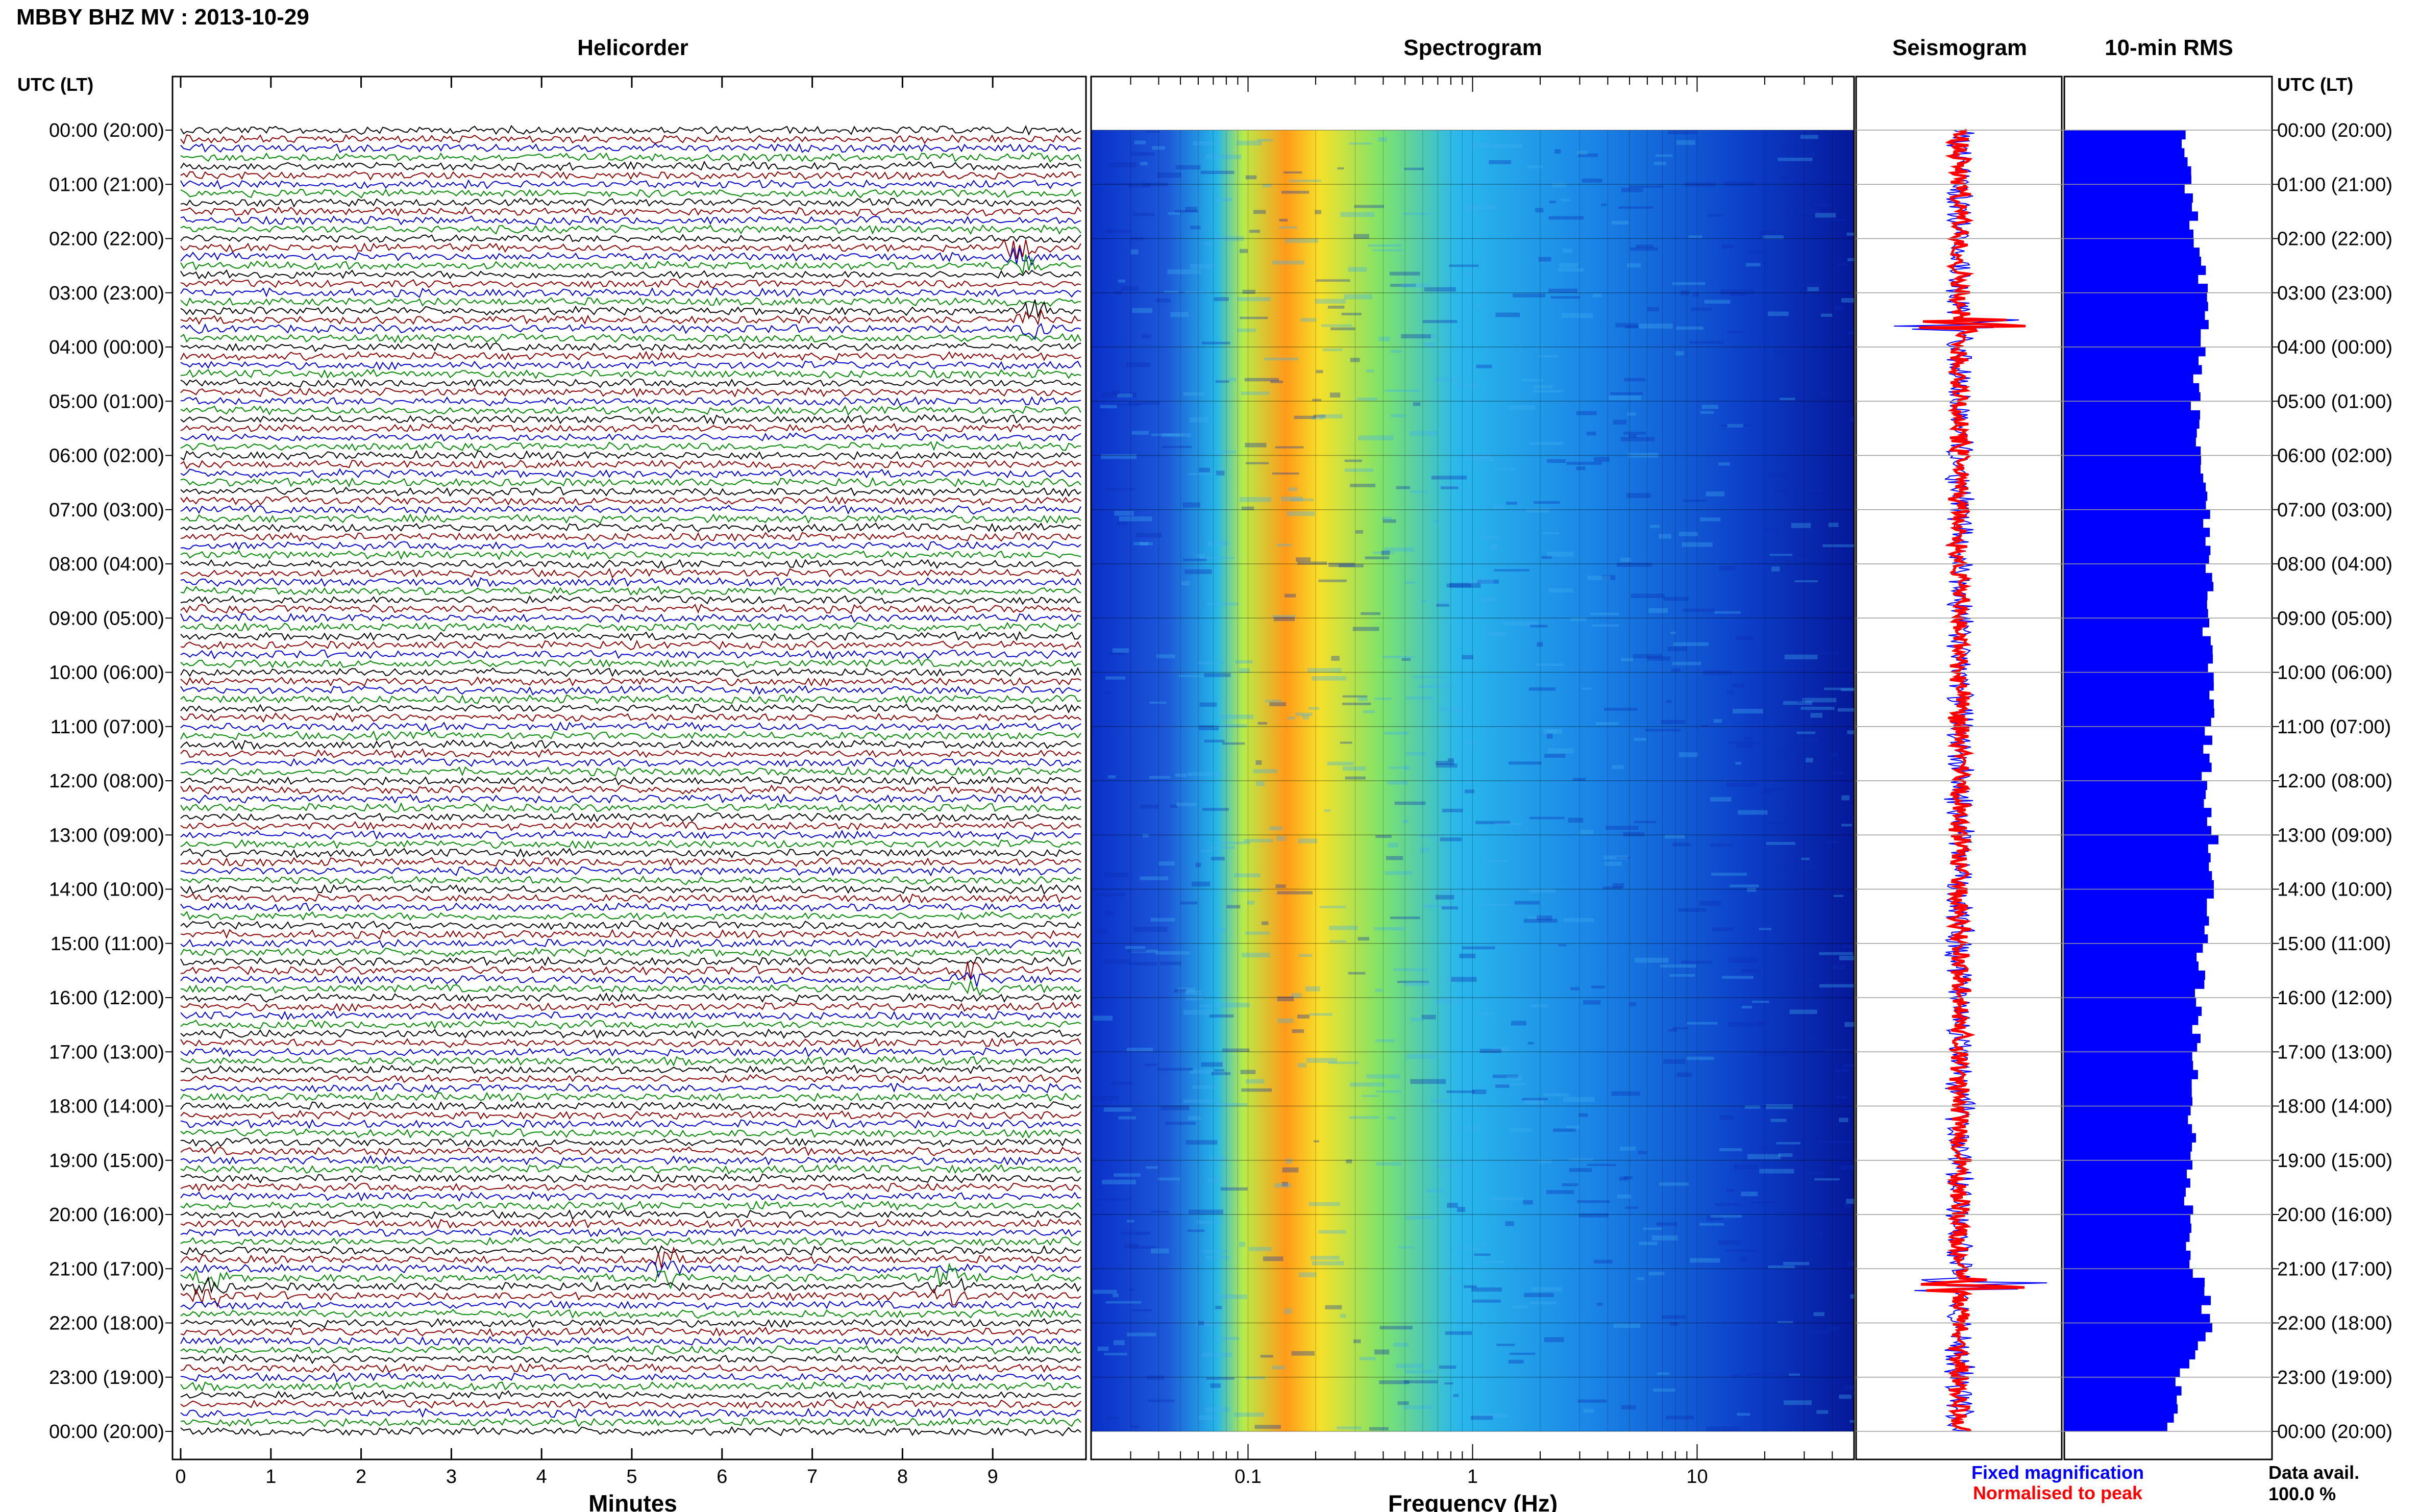  Describe the element at coordinates (106, 781) in the screenshot. I see `hour-label-left: 12:00 (08:00)` at that location.